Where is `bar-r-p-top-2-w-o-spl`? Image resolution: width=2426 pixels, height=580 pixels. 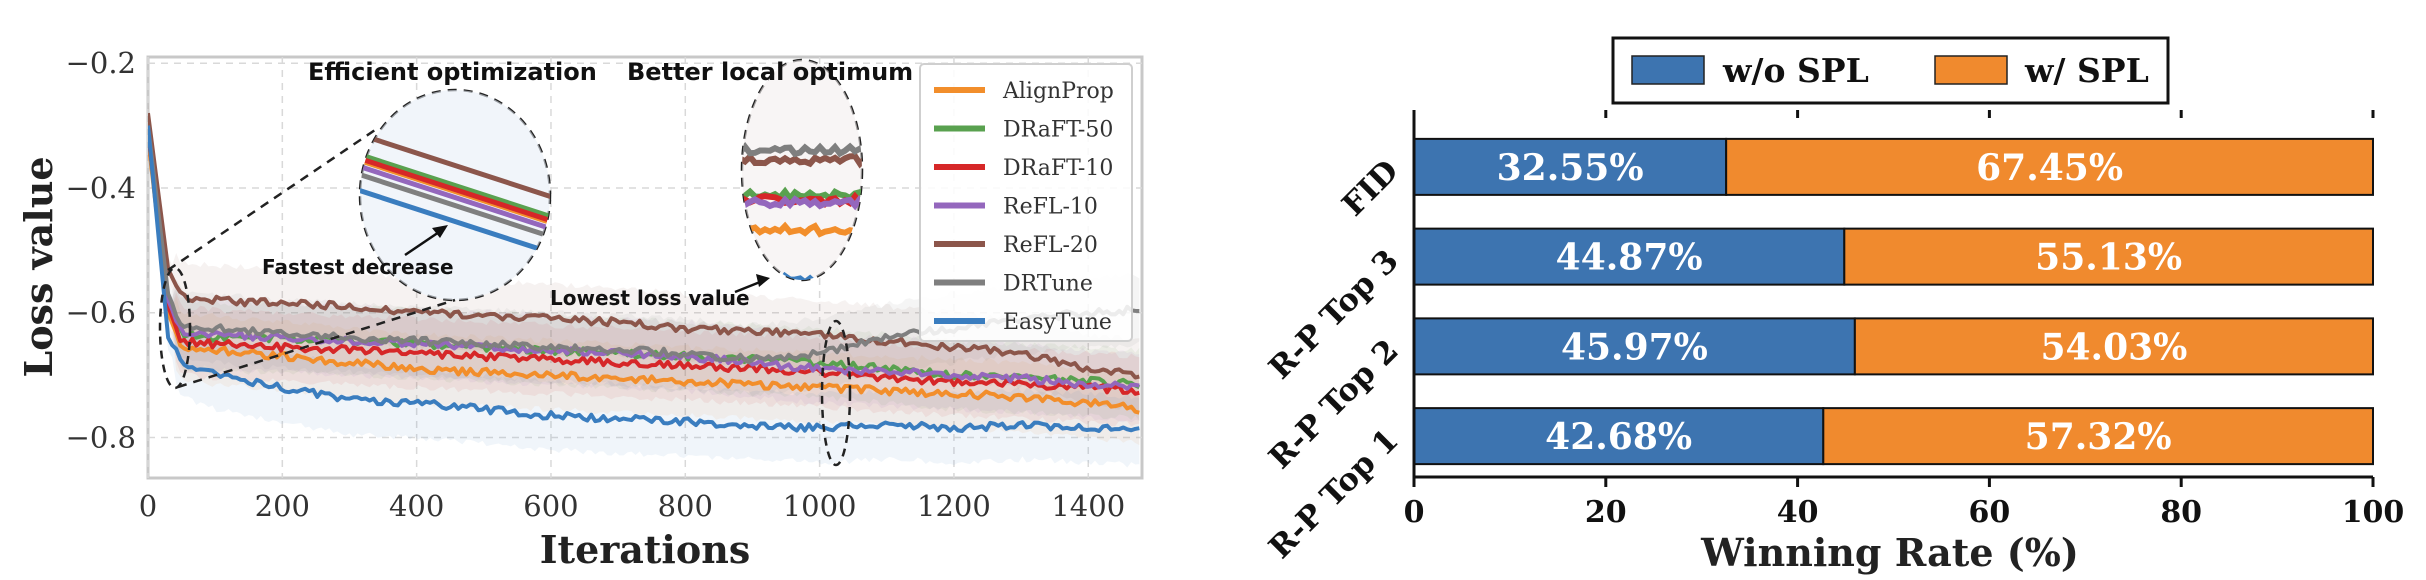 bar-r-p-top-2-w-o-spl is located at coordinates (1634, 346).